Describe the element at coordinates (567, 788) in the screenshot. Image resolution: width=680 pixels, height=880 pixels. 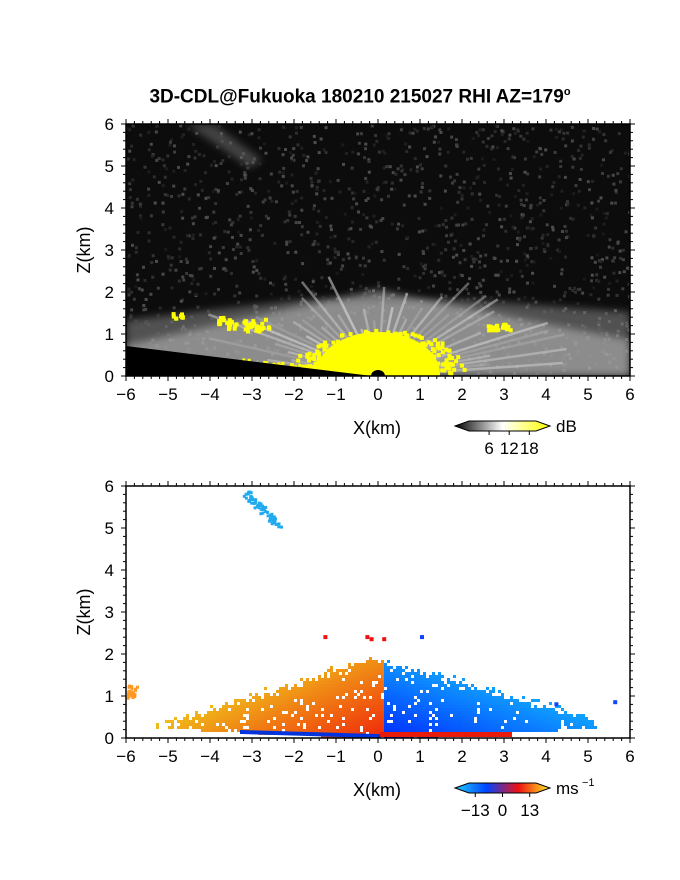
I see `colorbar-unit: ms` at that location.